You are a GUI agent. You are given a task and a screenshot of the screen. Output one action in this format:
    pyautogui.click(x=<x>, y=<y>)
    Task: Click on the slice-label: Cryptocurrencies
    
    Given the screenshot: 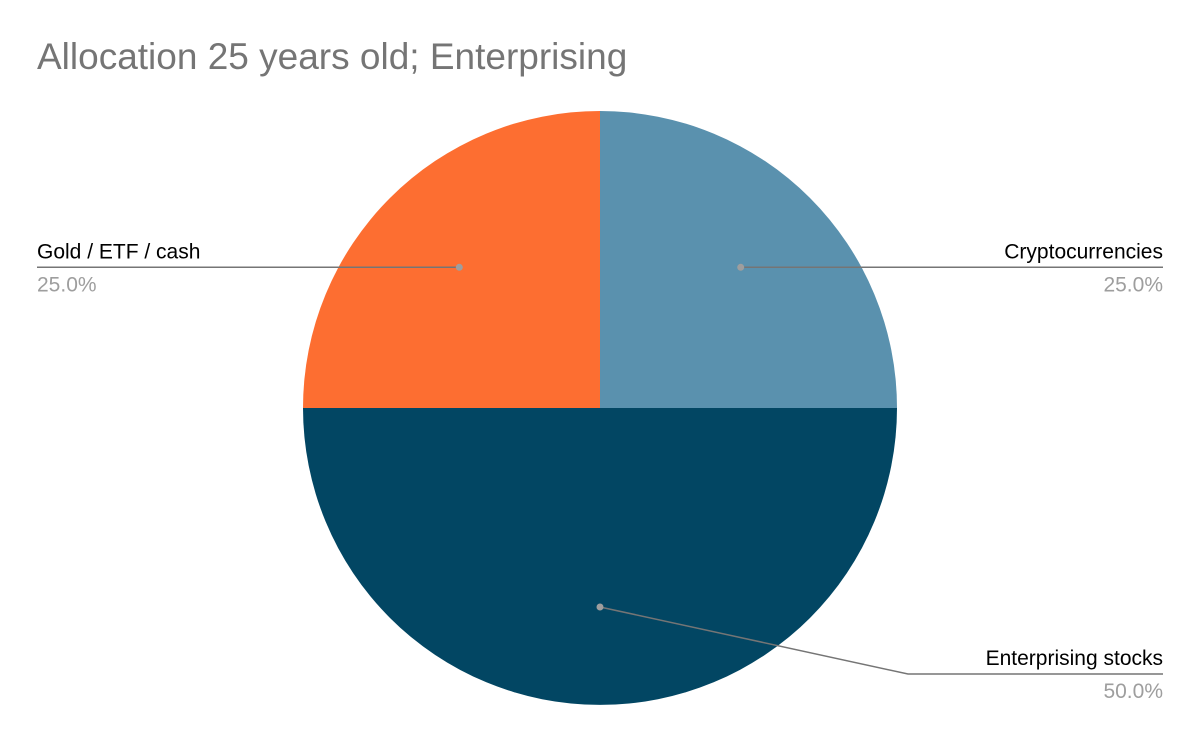 What is the action you would take?
    pyautogui.click(x=1083, y=251)
    